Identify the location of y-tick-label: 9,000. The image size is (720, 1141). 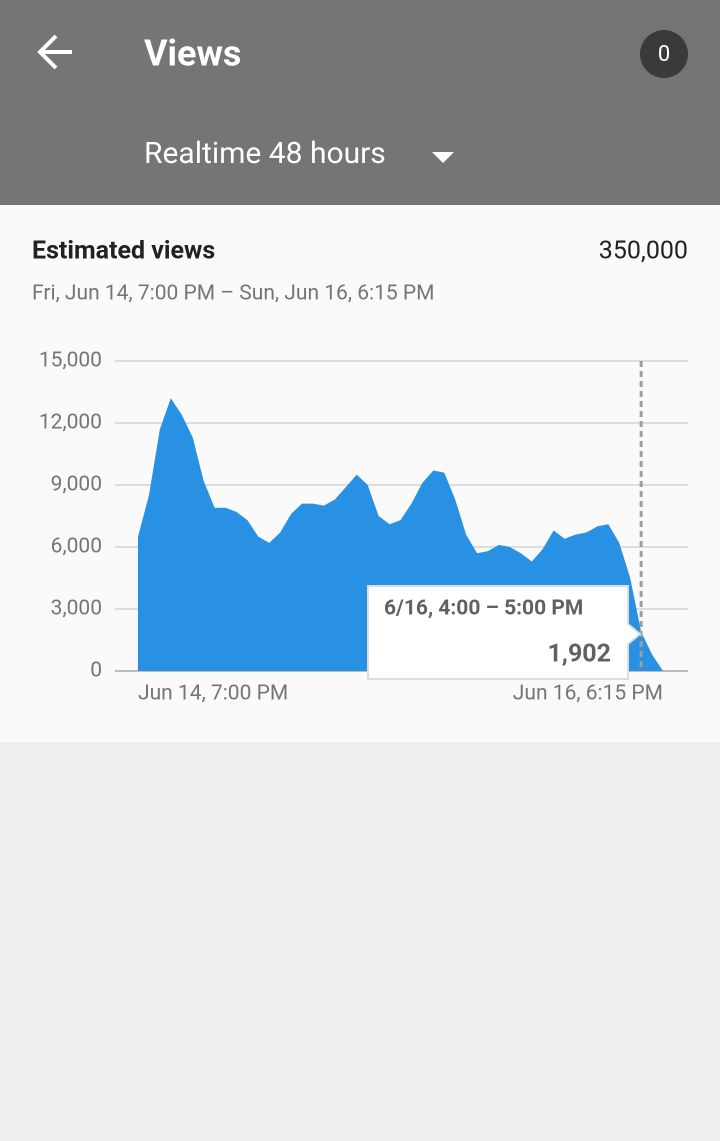
(76, 485).